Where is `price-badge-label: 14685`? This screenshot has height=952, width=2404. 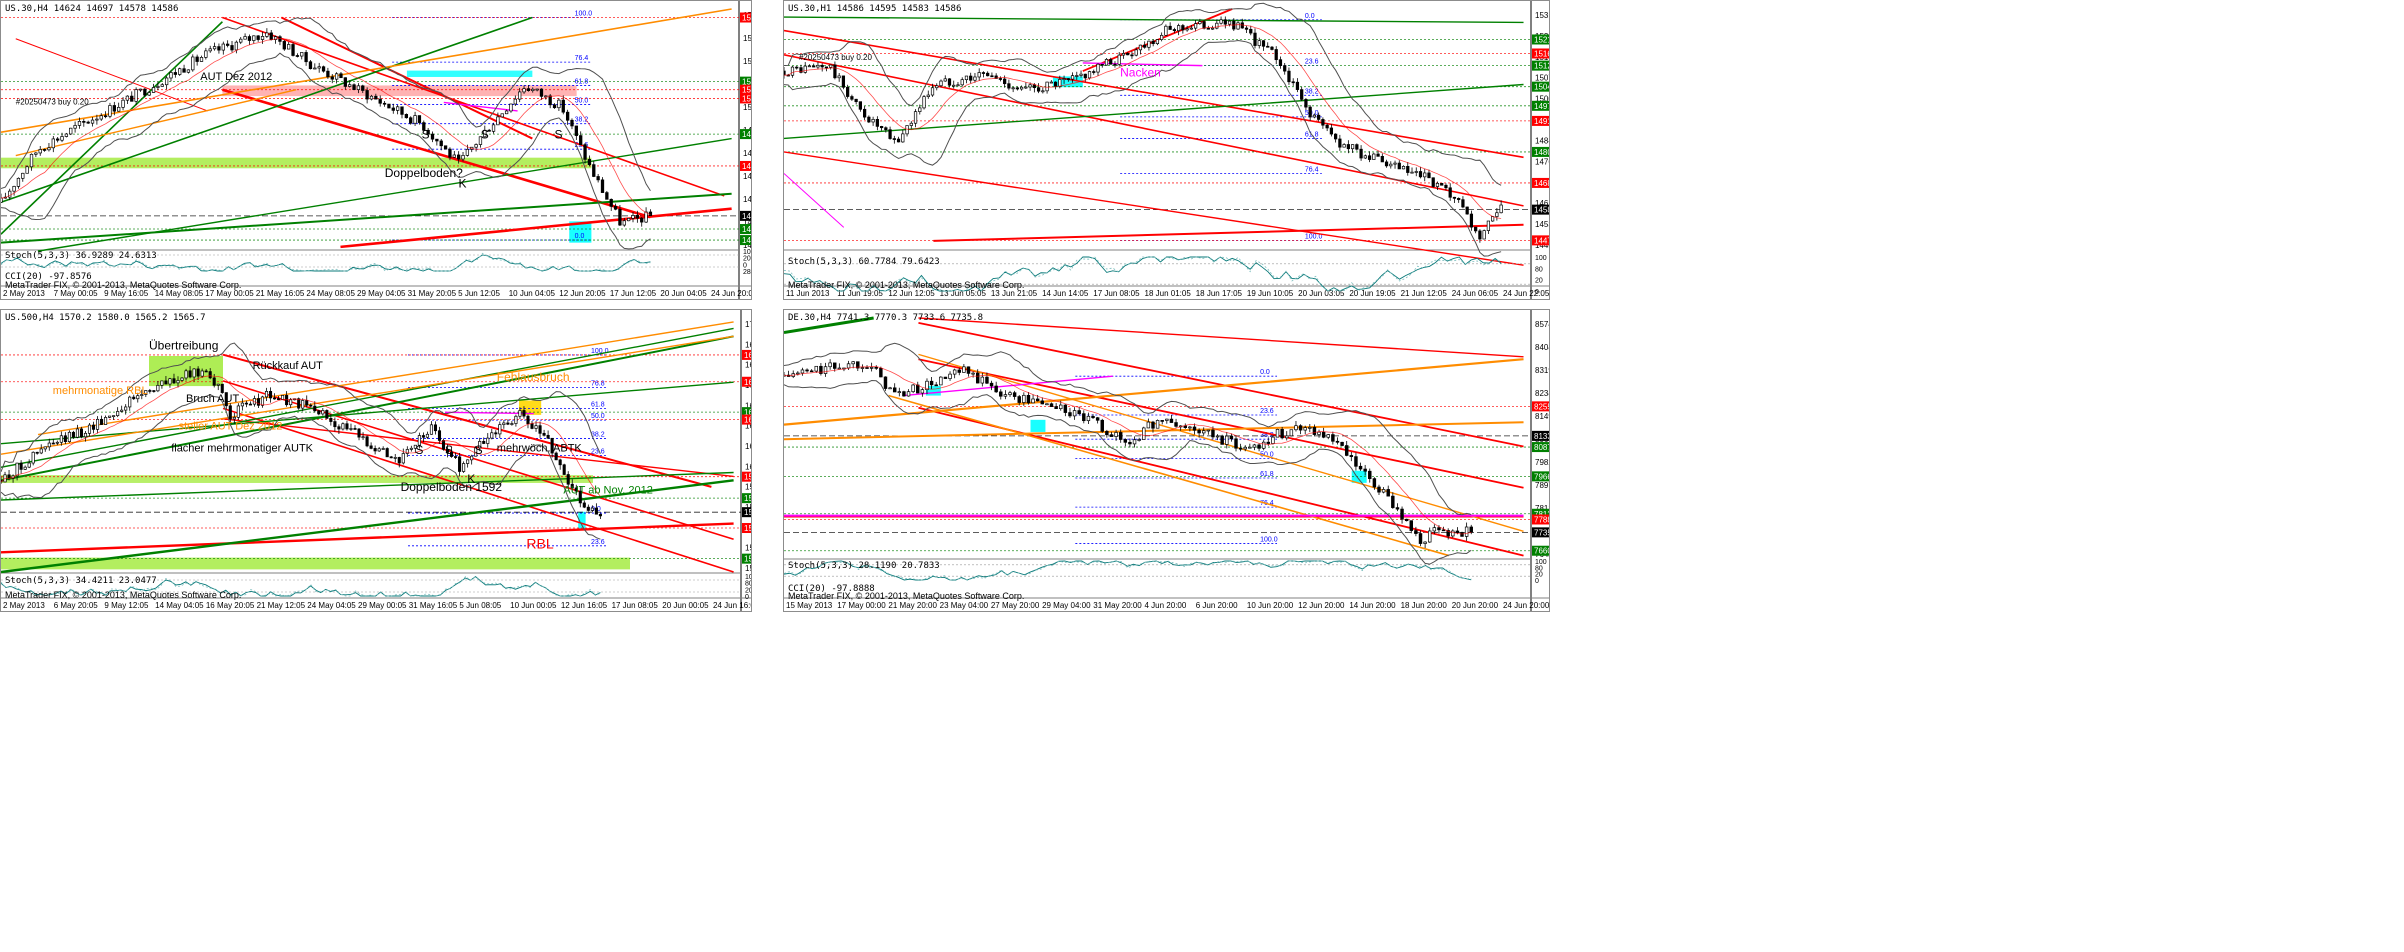
price-badge-label: 14685 is located at coordinates (1542, 183).